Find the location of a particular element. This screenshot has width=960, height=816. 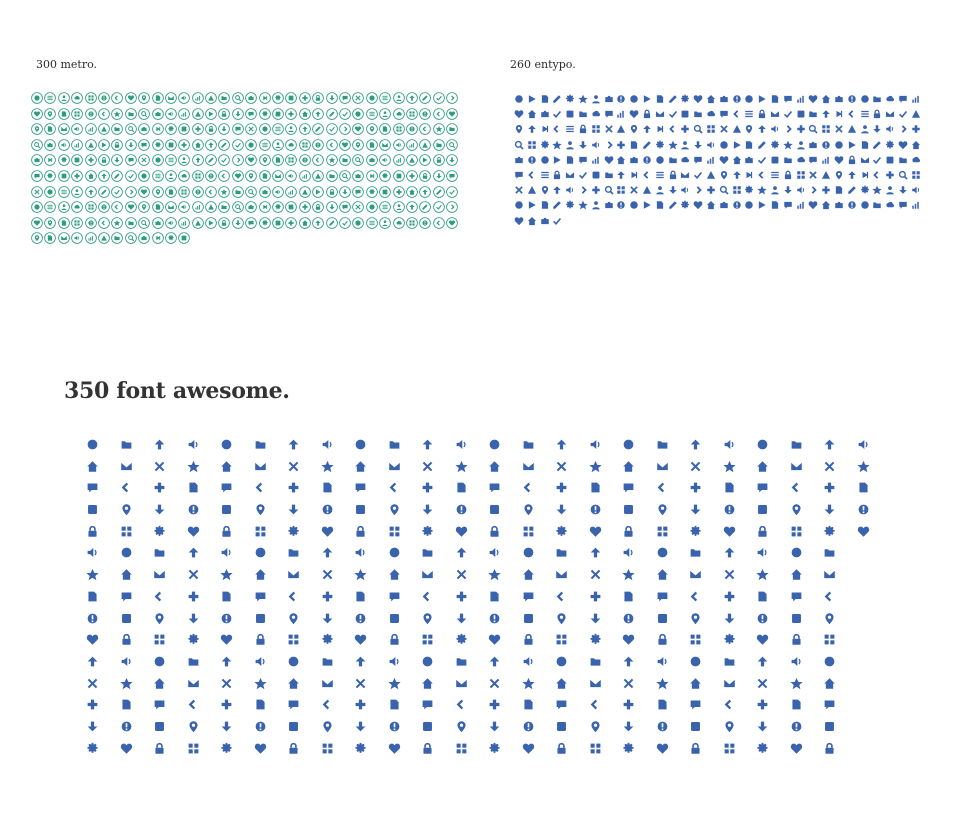

entypo-section-title: 260 entypo. is located at coordinates (543, 64).